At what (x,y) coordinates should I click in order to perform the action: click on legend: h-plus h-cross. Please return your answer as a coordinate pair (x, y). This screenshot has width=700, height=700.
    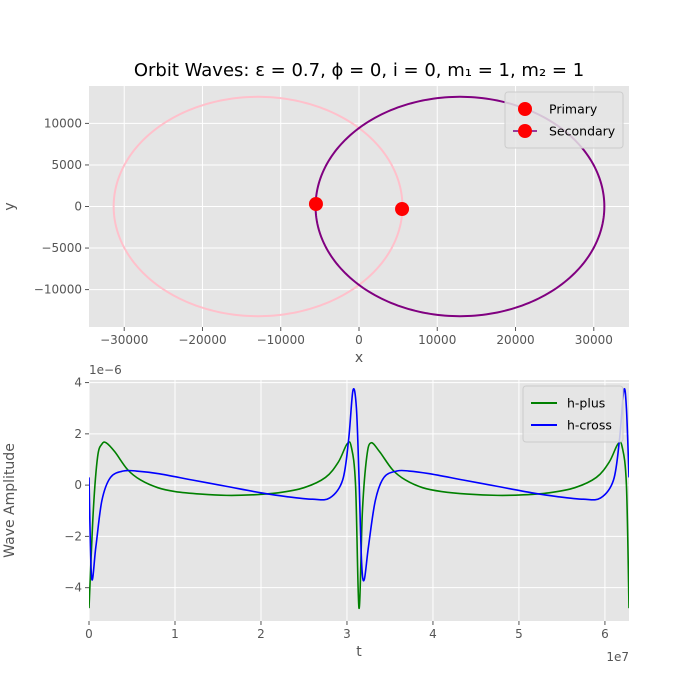
    Looking at the image, I should click on (573, 414).